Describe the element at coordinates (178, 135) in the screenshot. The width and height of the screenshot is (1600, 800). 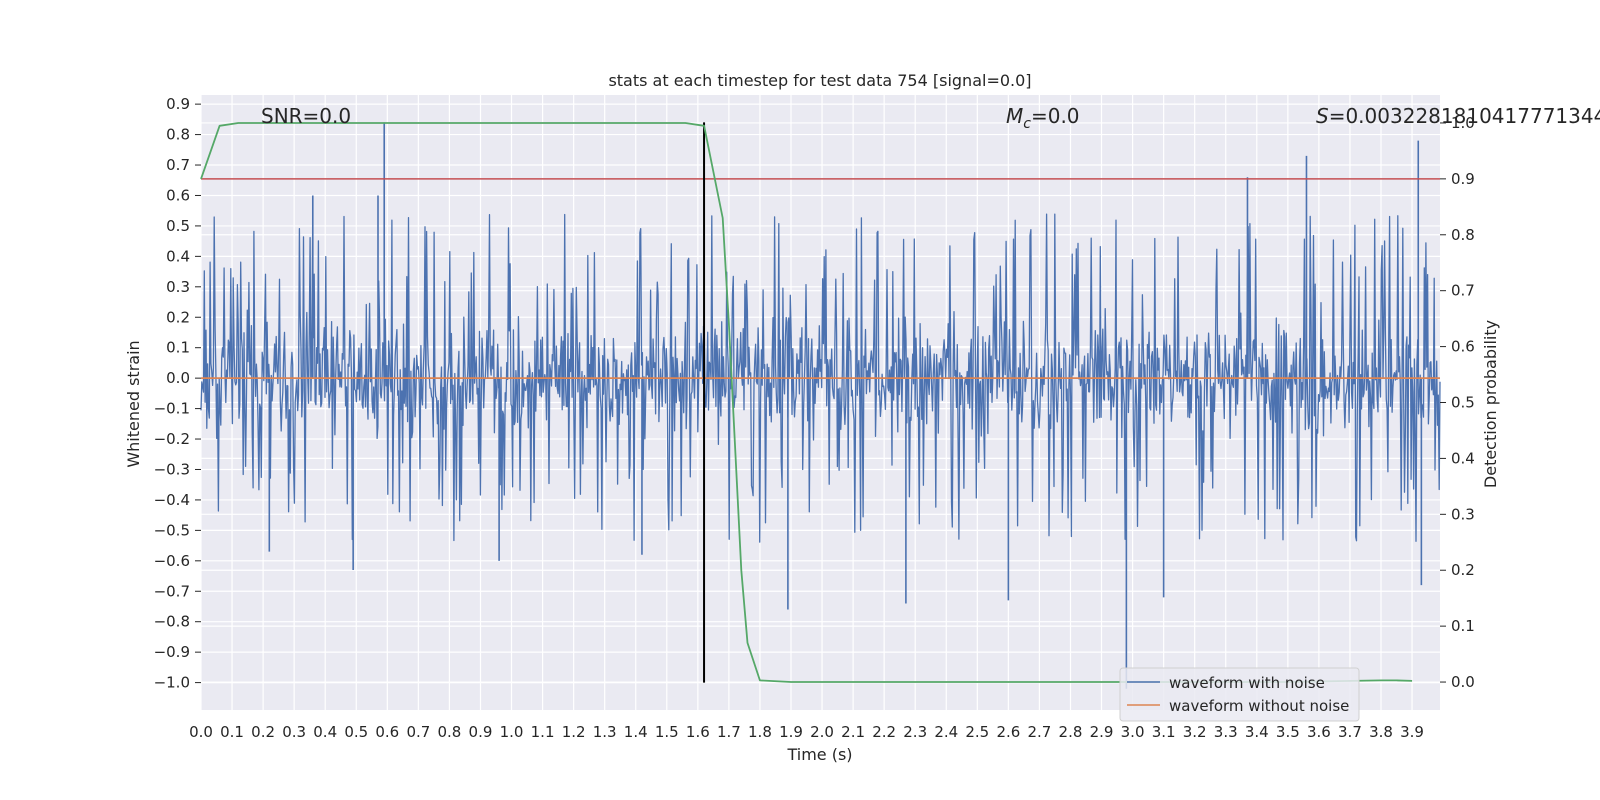
I see `y-tick-label: 0.8` at that location.